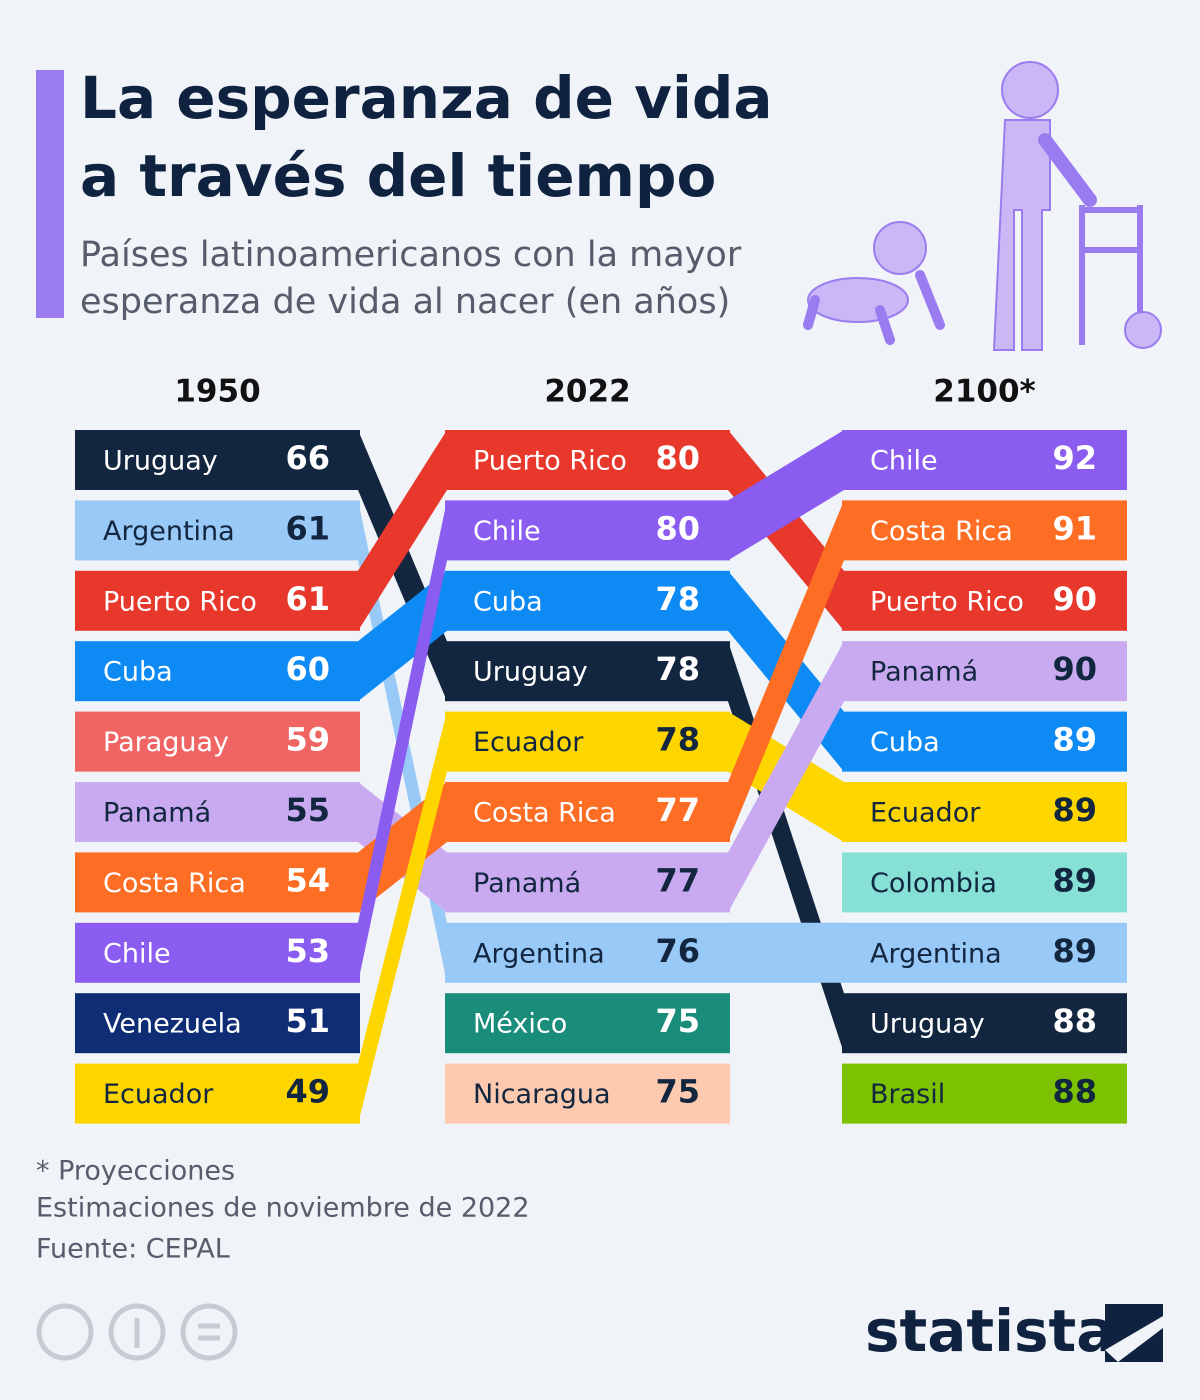 This screenshot has height=1400, width=1200. What do you see at coordinates (137, 1332) in the screenshot?
I see `license-icons` at bounding box center [137, 1332].